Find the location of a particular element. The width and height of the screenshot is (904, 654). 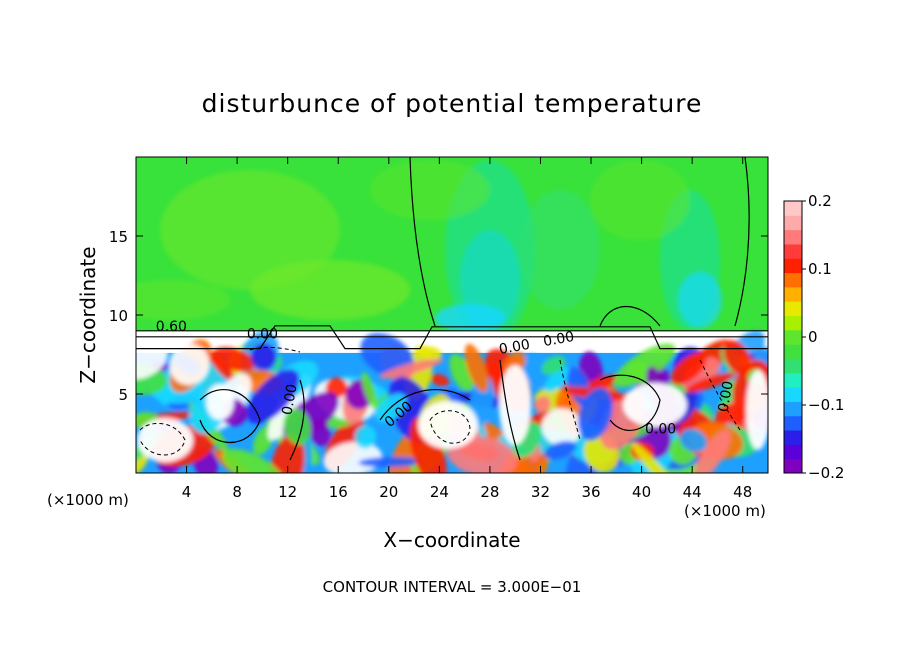

y-tick-label: 15 is located at coordinates (118, 237).